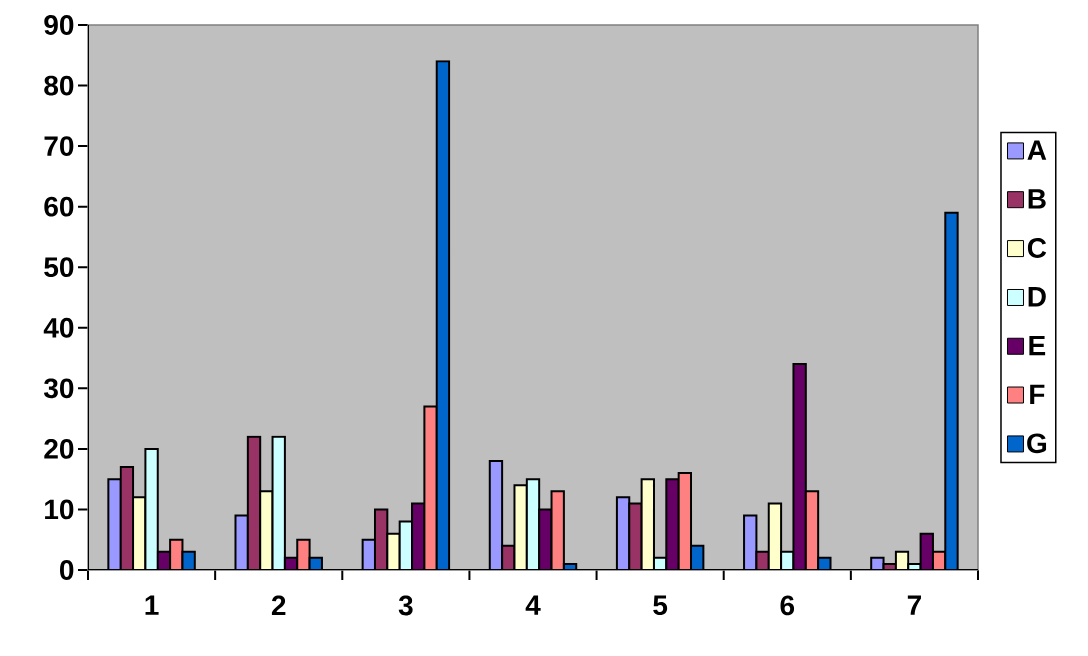 Image resolution: width=1088 pixels, height=656 pixels. What do you see at coordinates (59, 85) in the screenshot?
I see `y-tick-label: 80` at bounding box center [59, 85].